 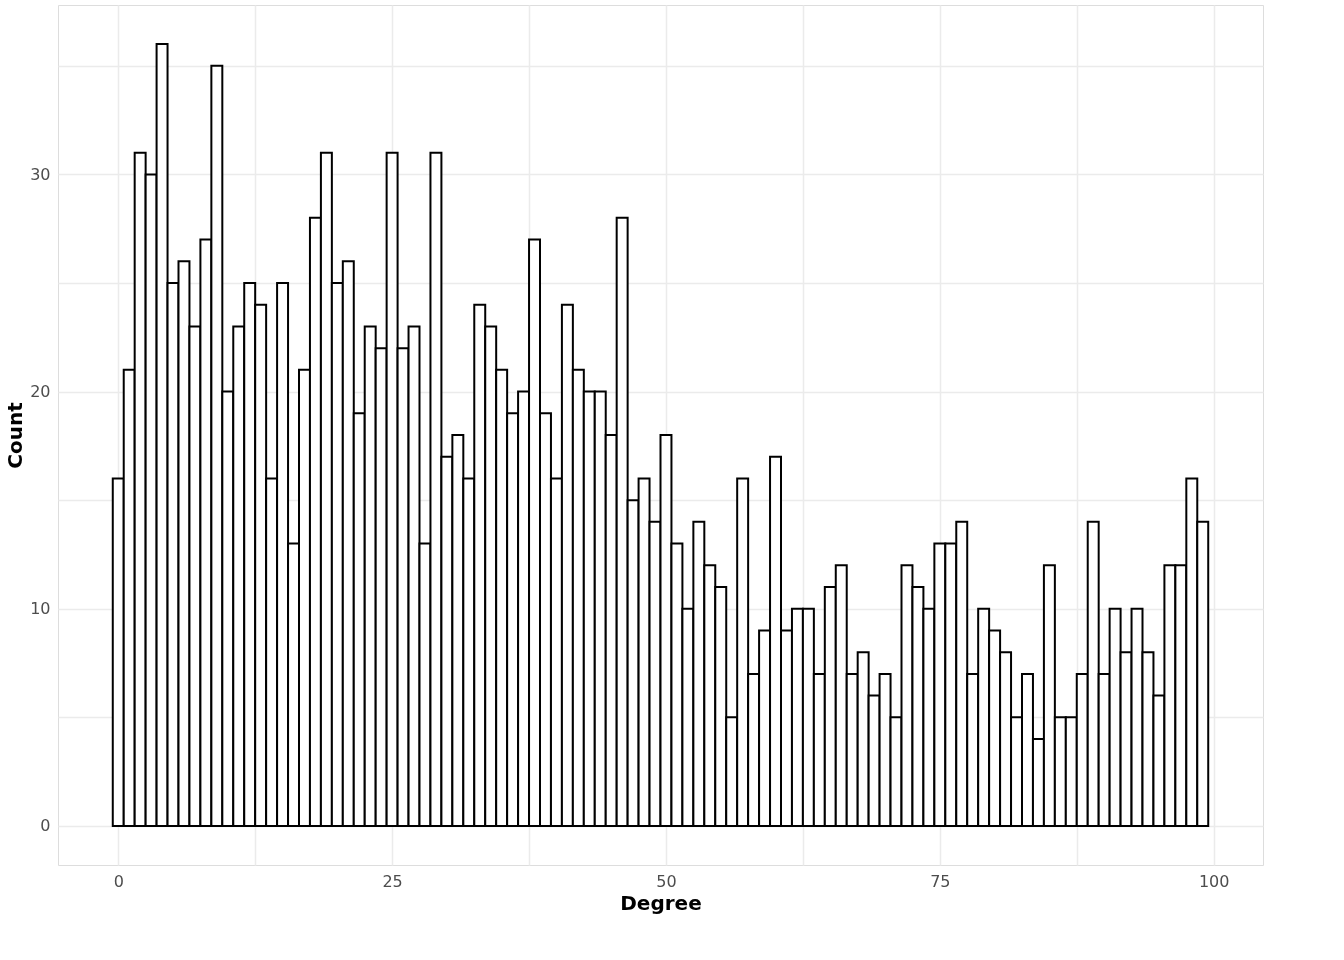 I want to click on x-tick-label: 100, so click(x=1214, y=881).